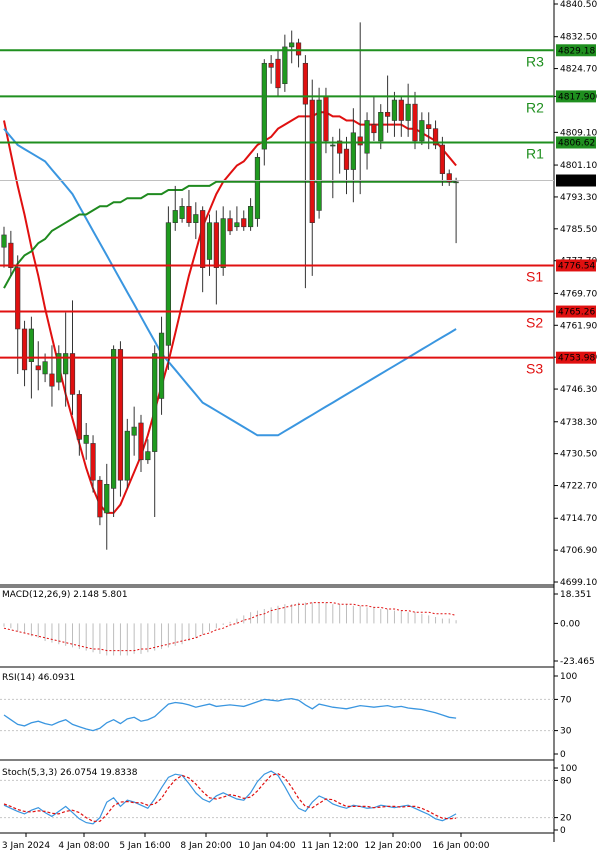  I want to click on stoch-d-line, so click(230, 797).